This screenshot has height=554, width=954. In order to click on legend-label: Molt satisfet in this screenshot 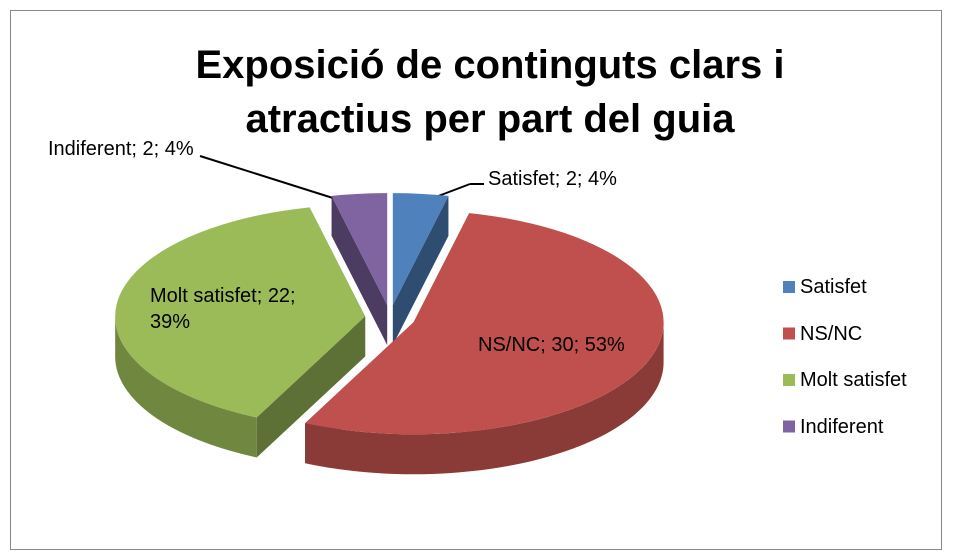, I will do `click(853, 380)`.